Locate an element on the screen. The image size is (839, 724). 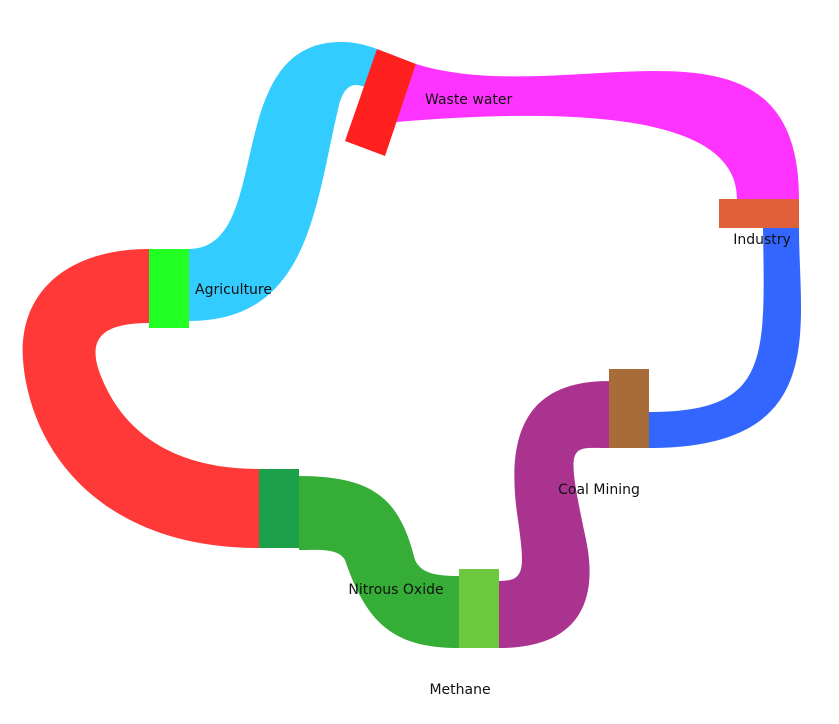
link-coal-mining-to-methane is located at coordinates (554, 508).